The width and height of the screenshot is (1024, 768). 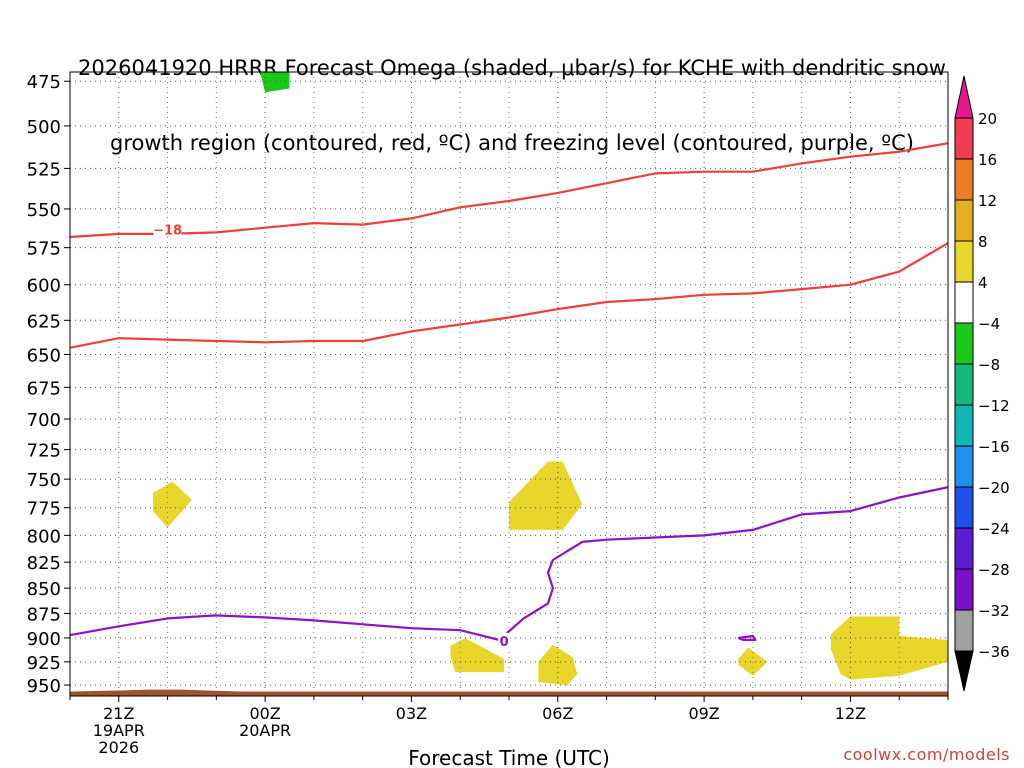 I want to click on colorbar-label: 16, so click(x=987, y=160).